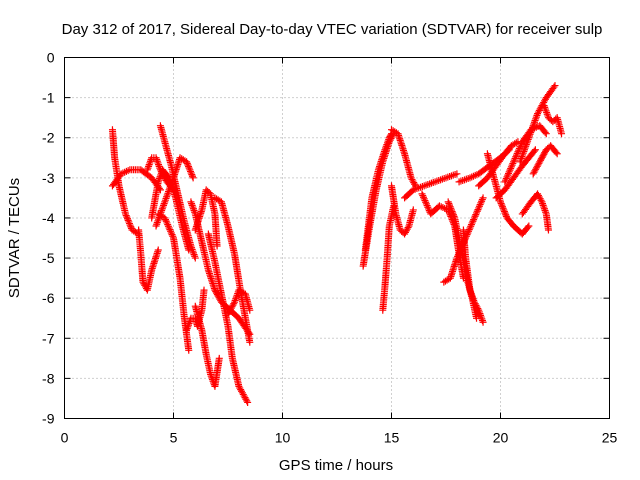 The width and height of the screenshot is (640, 480). What do you see at coordinates (336, 465) in the screenshot?
I see `x-axis-label: GPS time / hours` at bounding box center [336, 465].